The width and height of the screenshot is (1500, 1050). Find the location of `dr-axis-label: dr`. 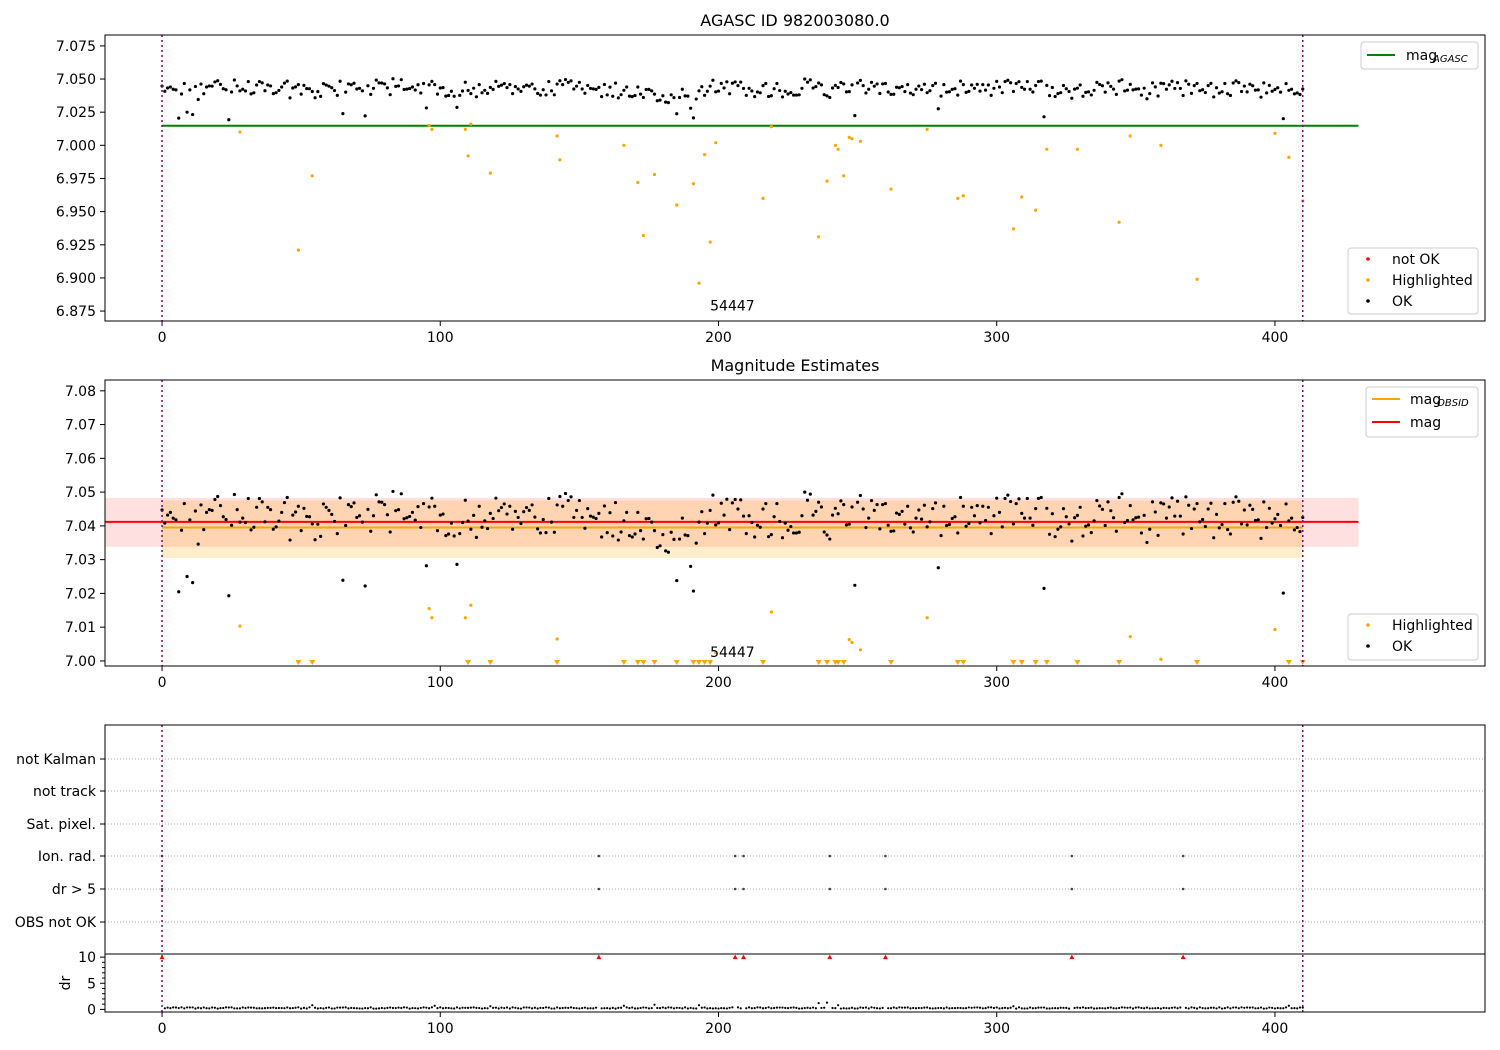

dr-axis-label: dr is located at coordinates (66, 982).